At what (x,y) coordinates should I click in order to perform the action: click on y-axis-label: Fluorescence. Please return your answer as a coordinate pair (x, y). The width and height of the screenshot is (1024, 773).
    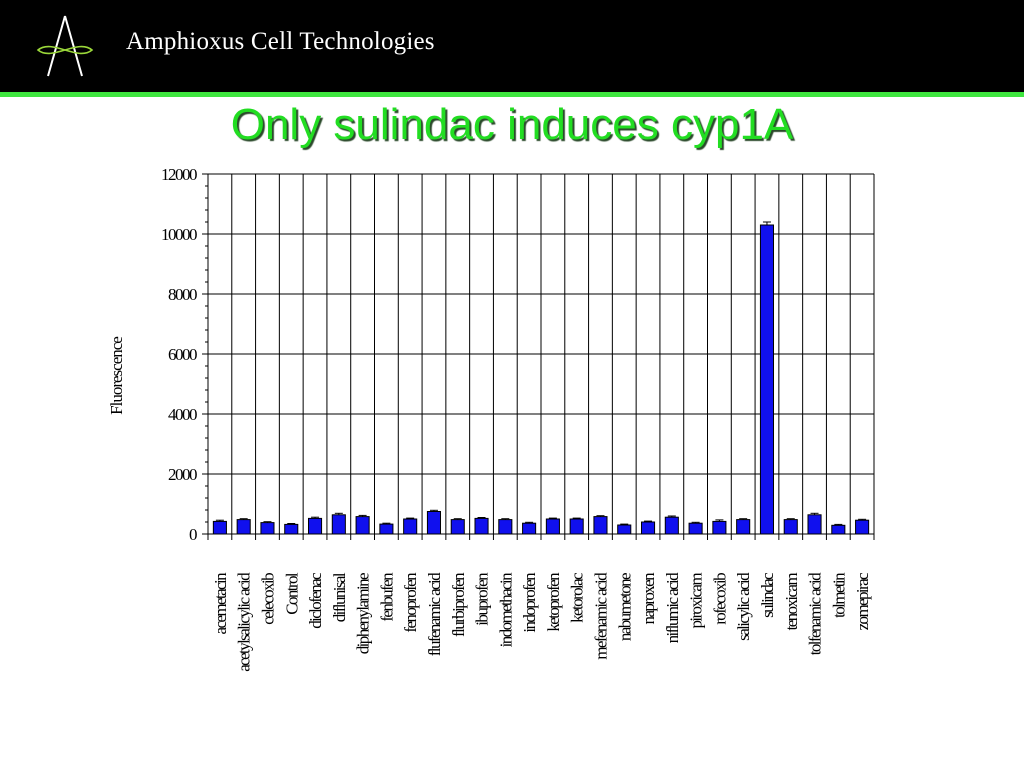
    Looking at the image, I should click on (116, 376).